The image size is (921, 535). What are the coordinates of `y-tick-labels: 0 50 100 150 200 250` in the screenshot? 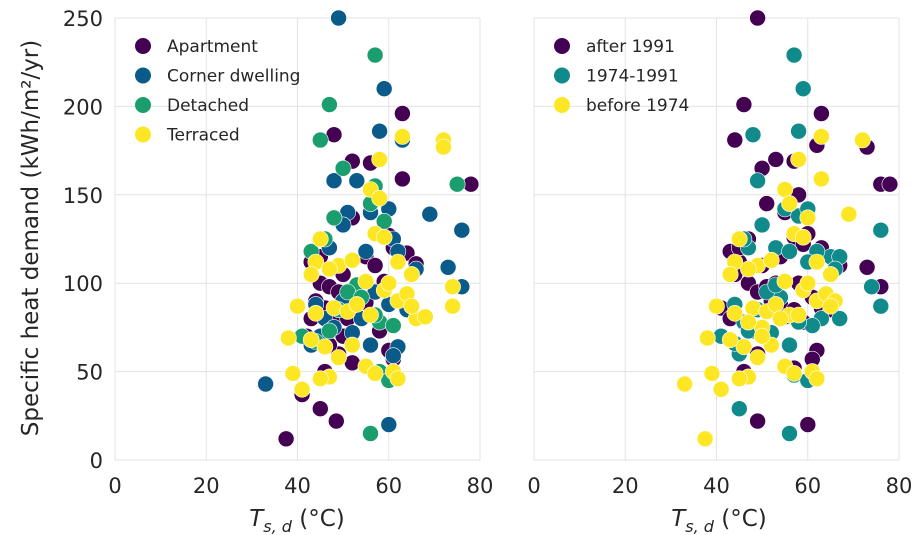 It's located at (83, 240).